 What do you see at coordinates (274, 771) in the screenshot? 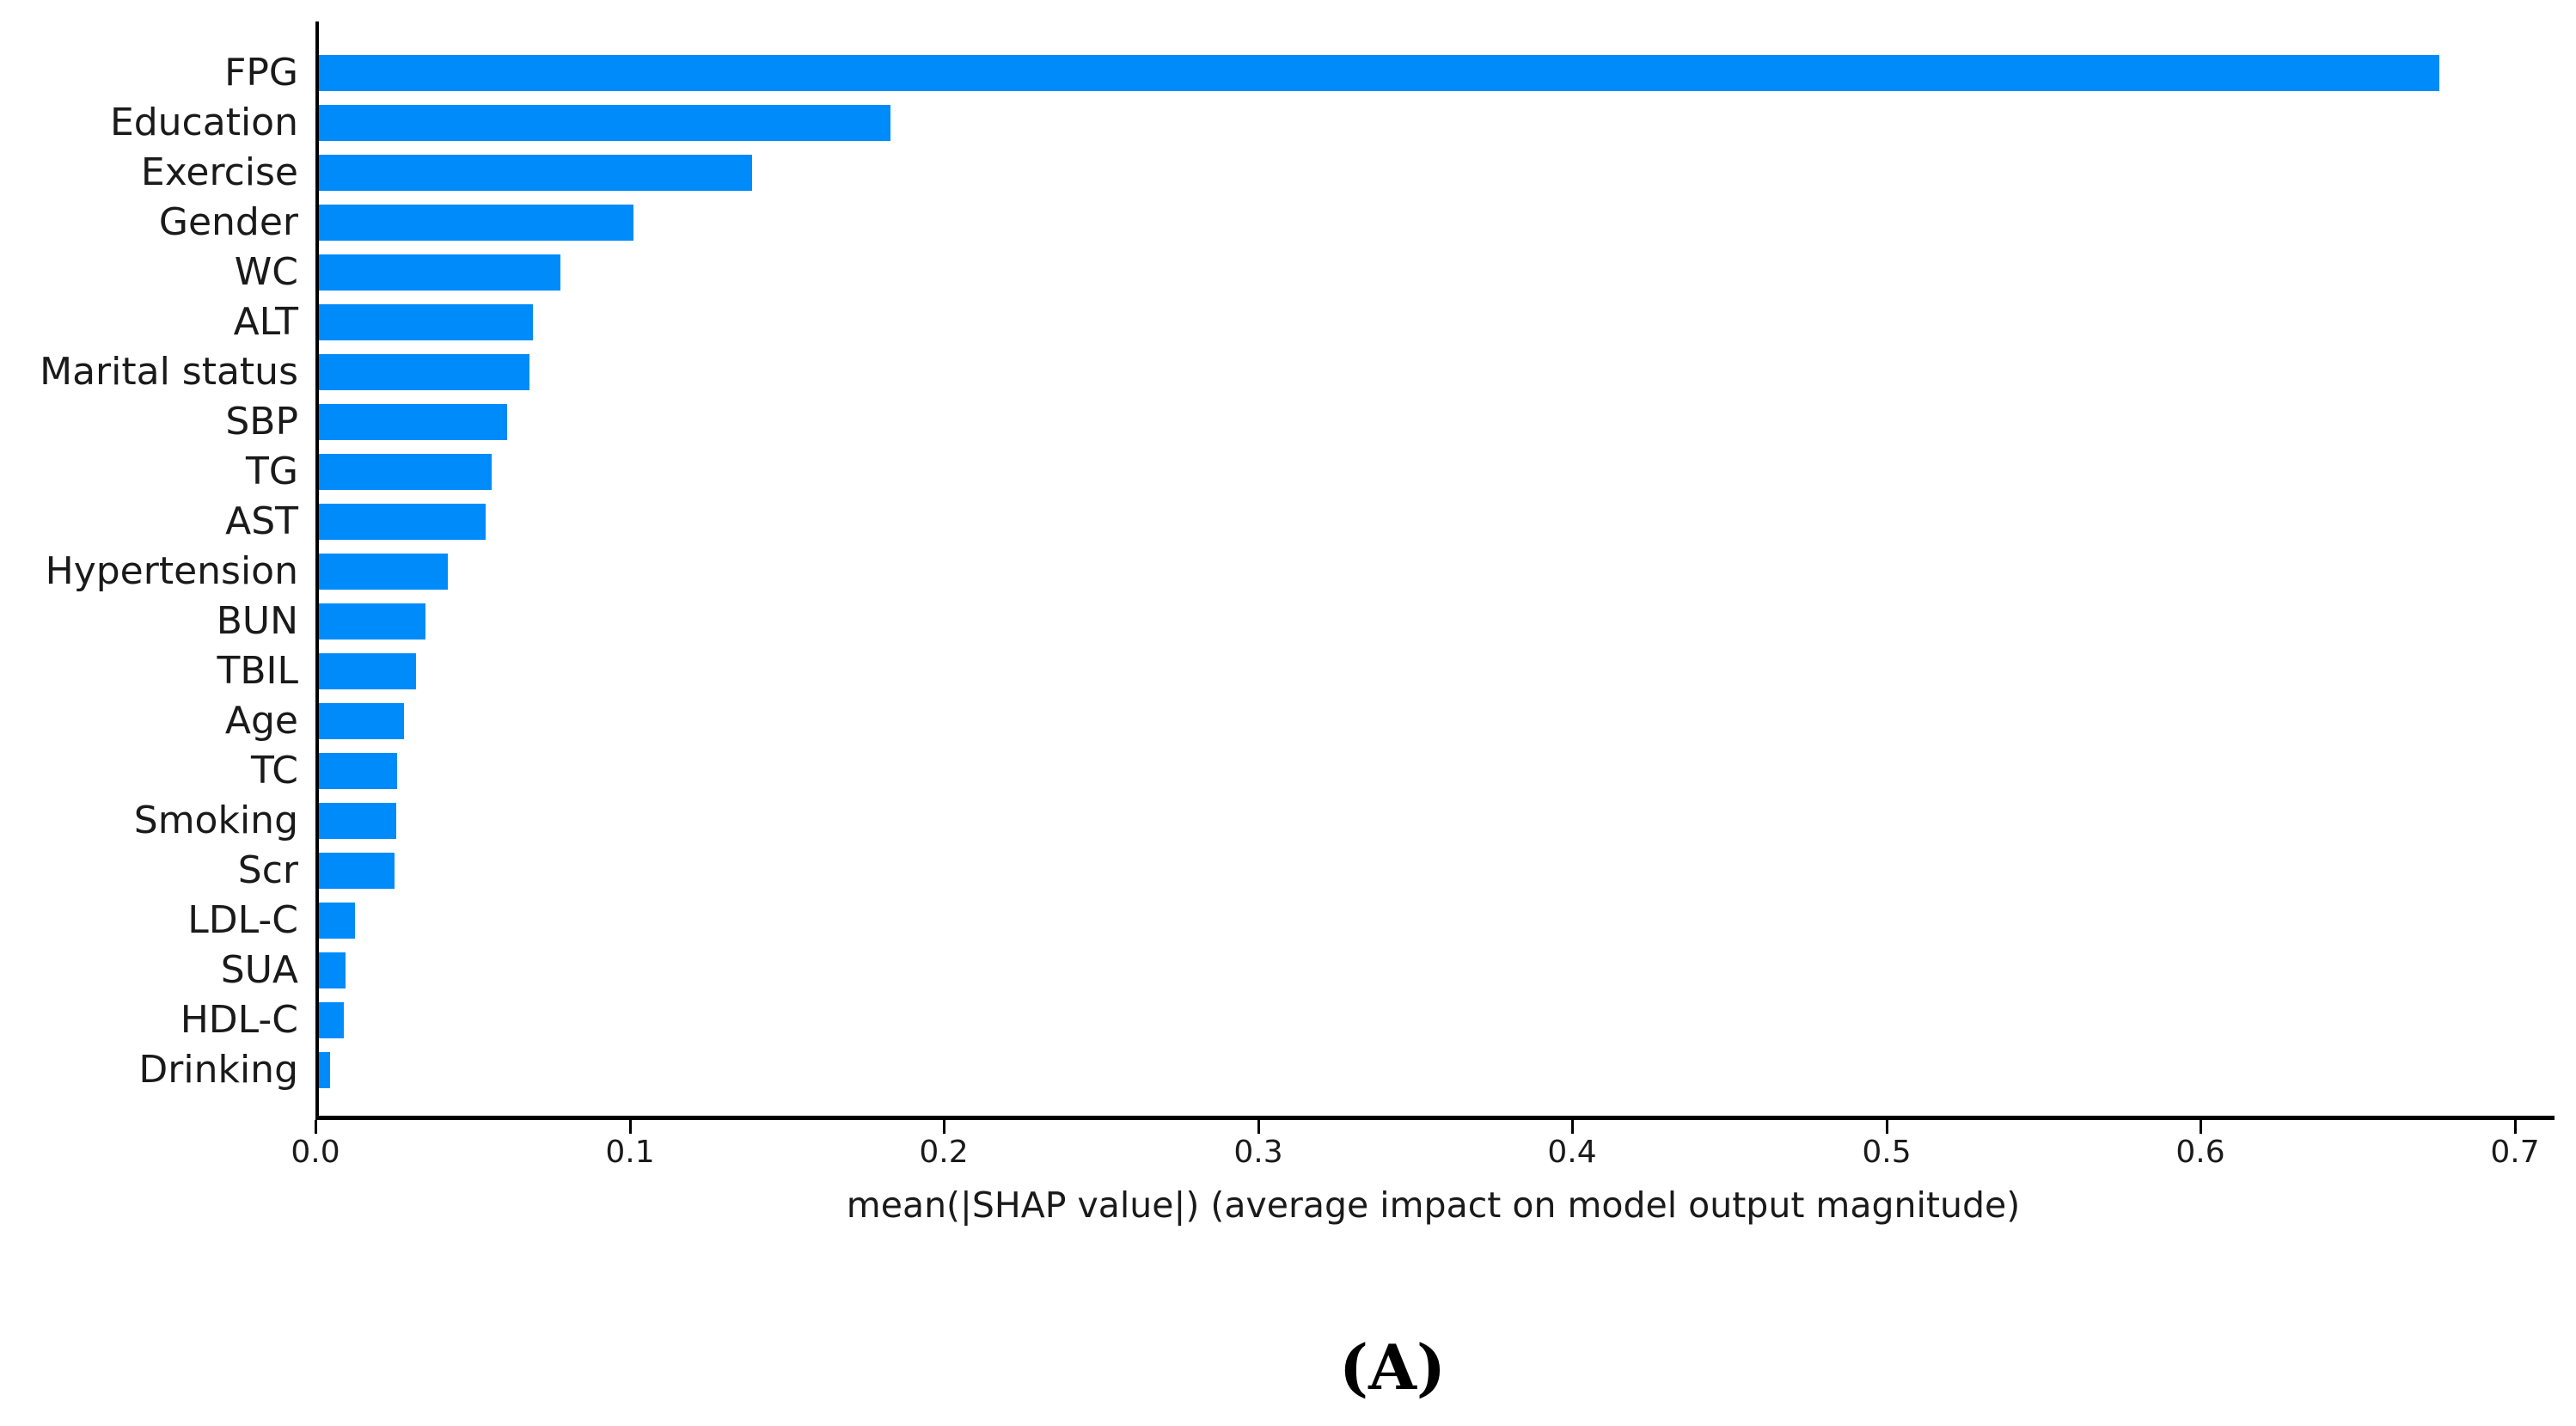
I see `ytick-label-tc: TC` at bounding box center [274, 771].